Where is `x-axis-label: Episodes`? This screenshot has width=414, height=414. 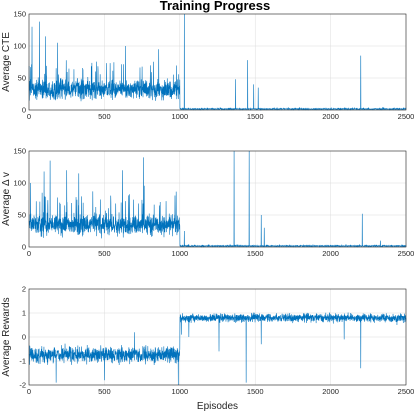 x-axis-label: Episodes is located at coordinates (217, 406).